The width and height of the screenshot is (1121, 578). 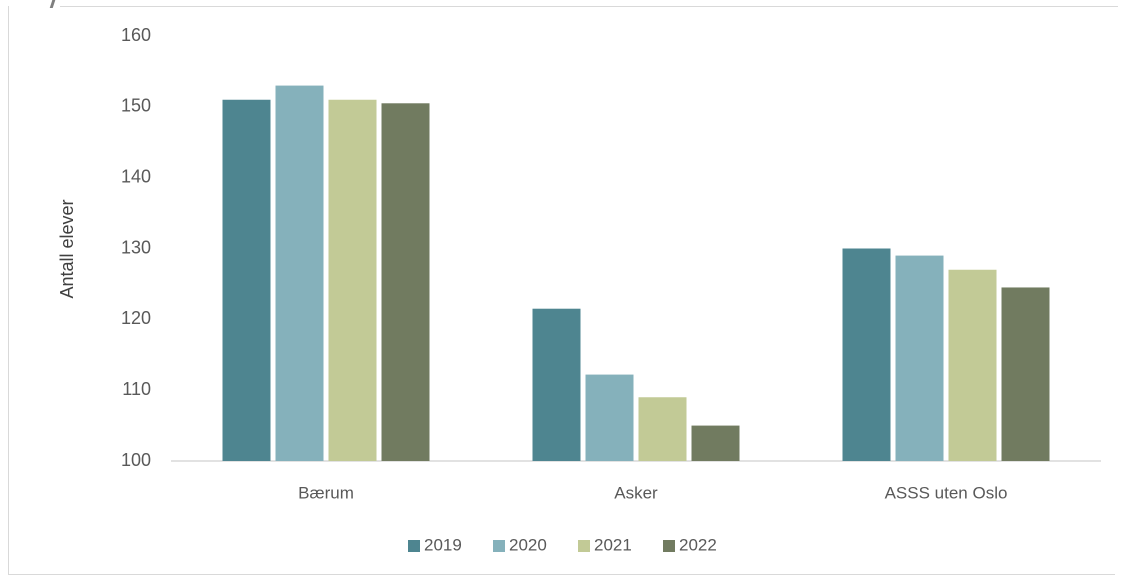 What do you see at coordinates (443, 544) in the screenshot?
I see `legend-label: 2019` at bounding box center [443, 544].